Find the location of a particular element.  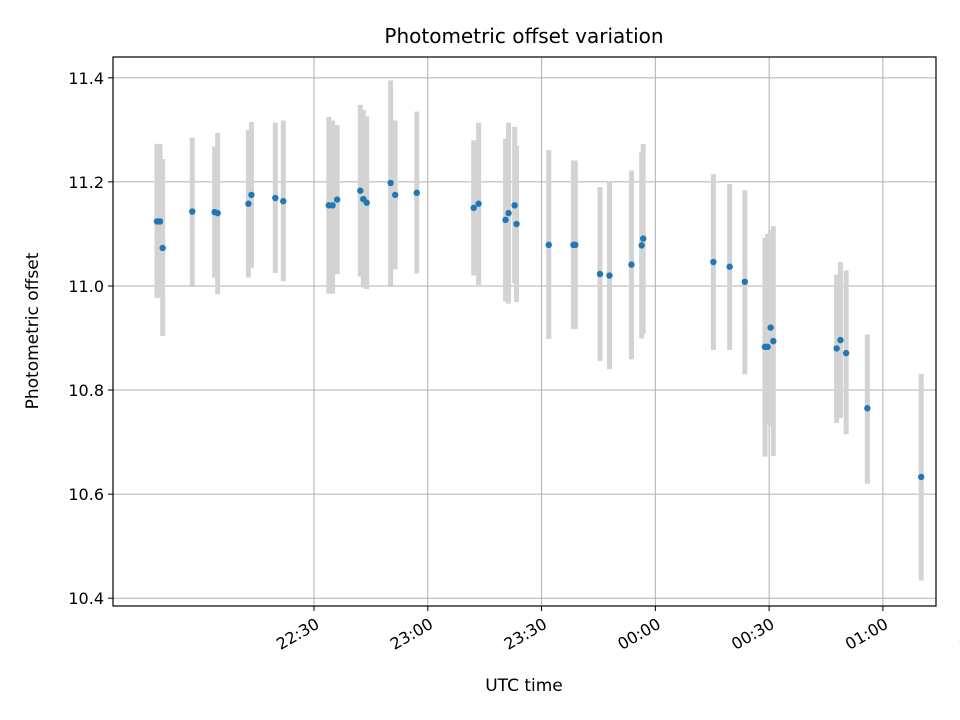

y-axis-label: Photometric offset is located at coordinates (33, 330).